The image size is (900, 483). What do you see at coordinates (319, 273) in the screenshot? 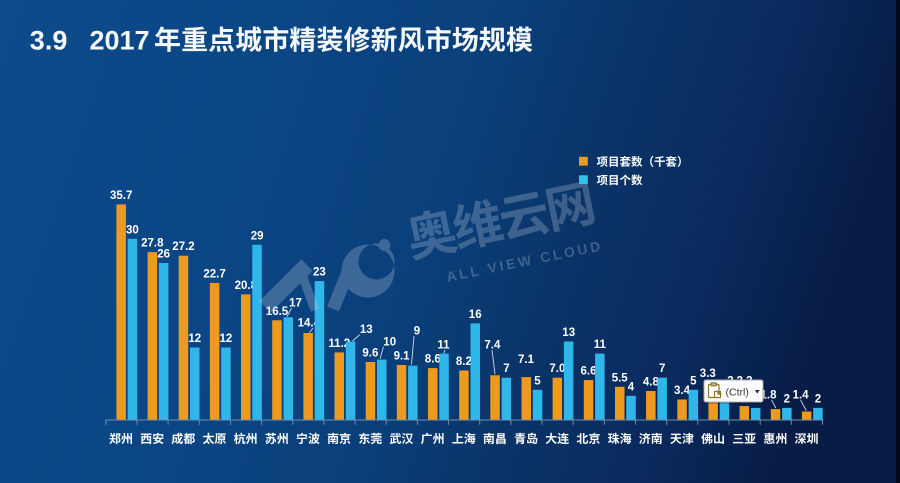
I see `svg-text: 23` at bounding box center [319, 273].